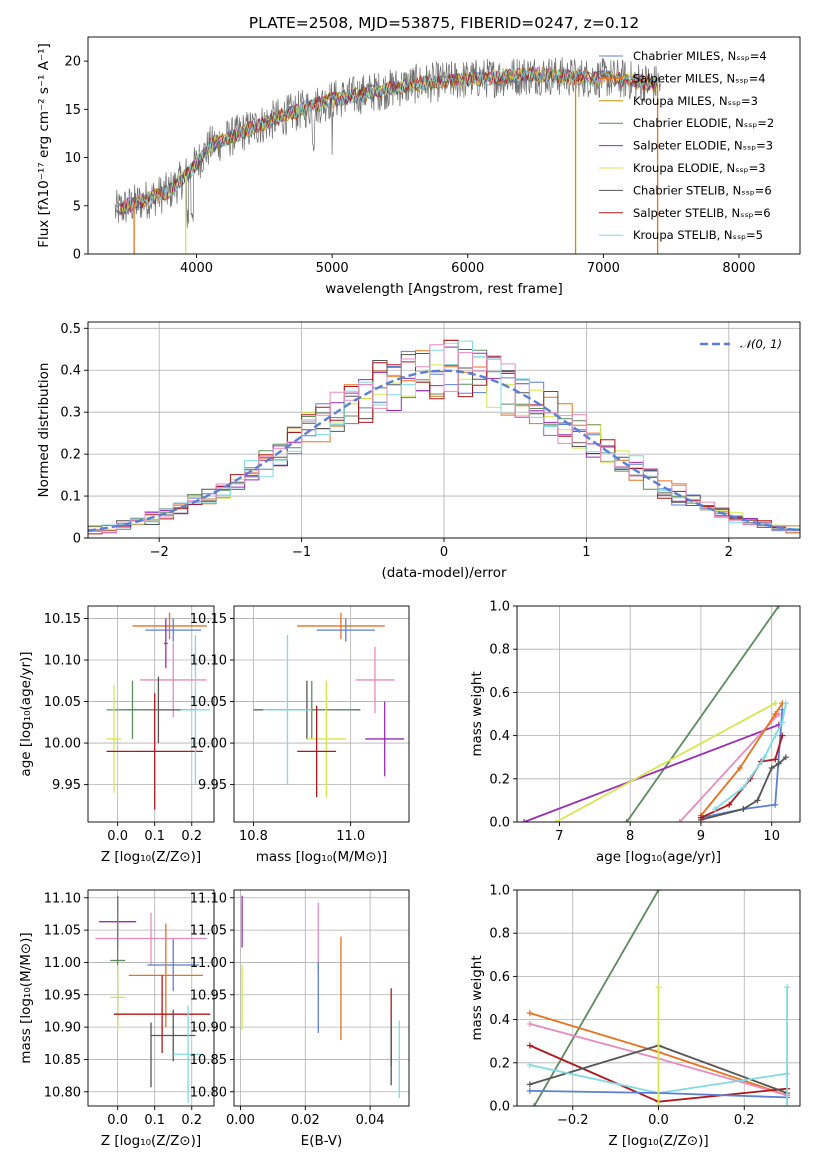  I want to click on y-axis-label: Normed distribution, so click(44, 430).